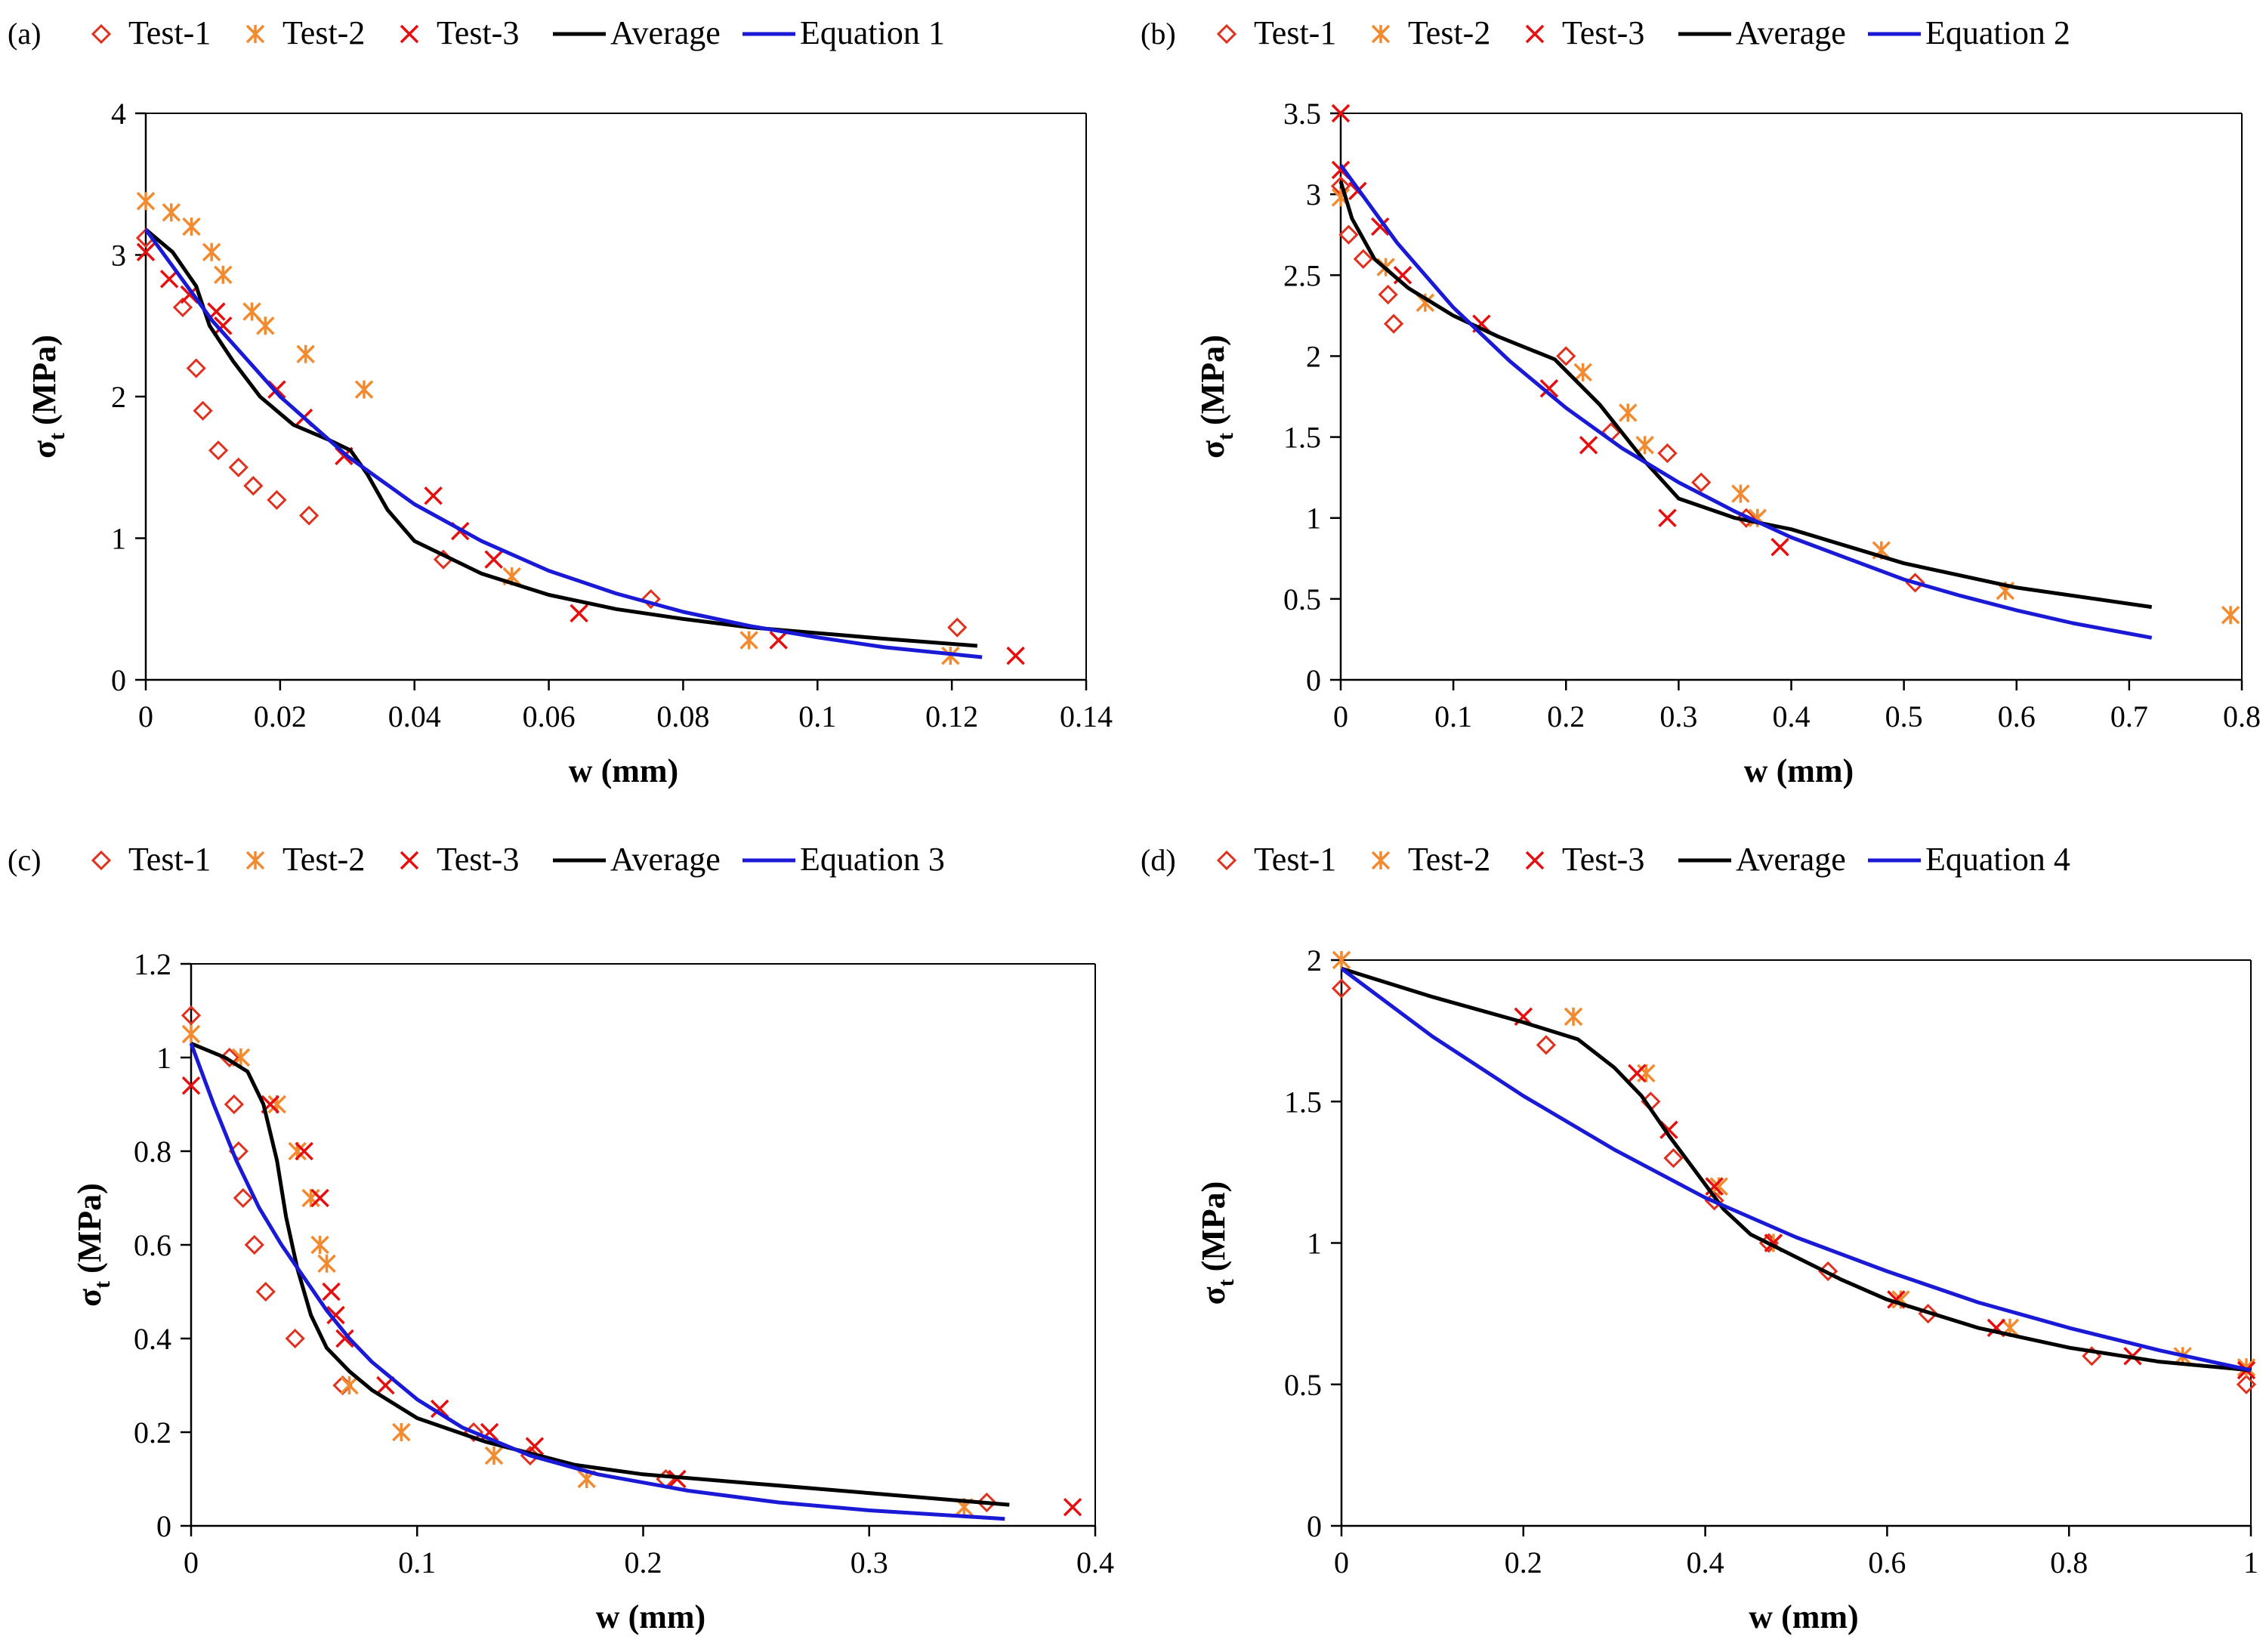 This screenshot has width=2266, height=1652. I want to click on y-tick-label: 1, so click(1314, 1244).